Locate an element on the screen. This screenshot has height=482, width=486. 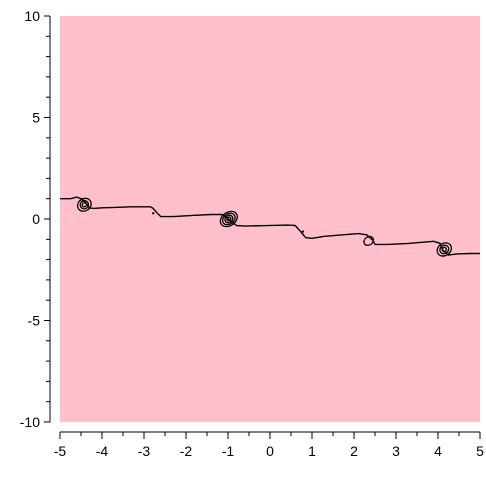
x-tick-label: 3 is located at coordinates (396, 451).